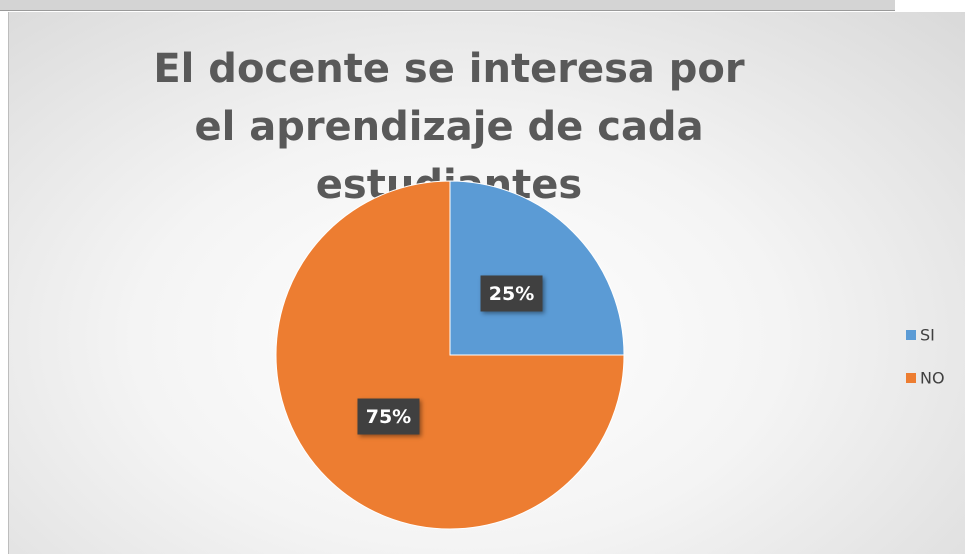  I want to click on top-bar, so click(447, 5).